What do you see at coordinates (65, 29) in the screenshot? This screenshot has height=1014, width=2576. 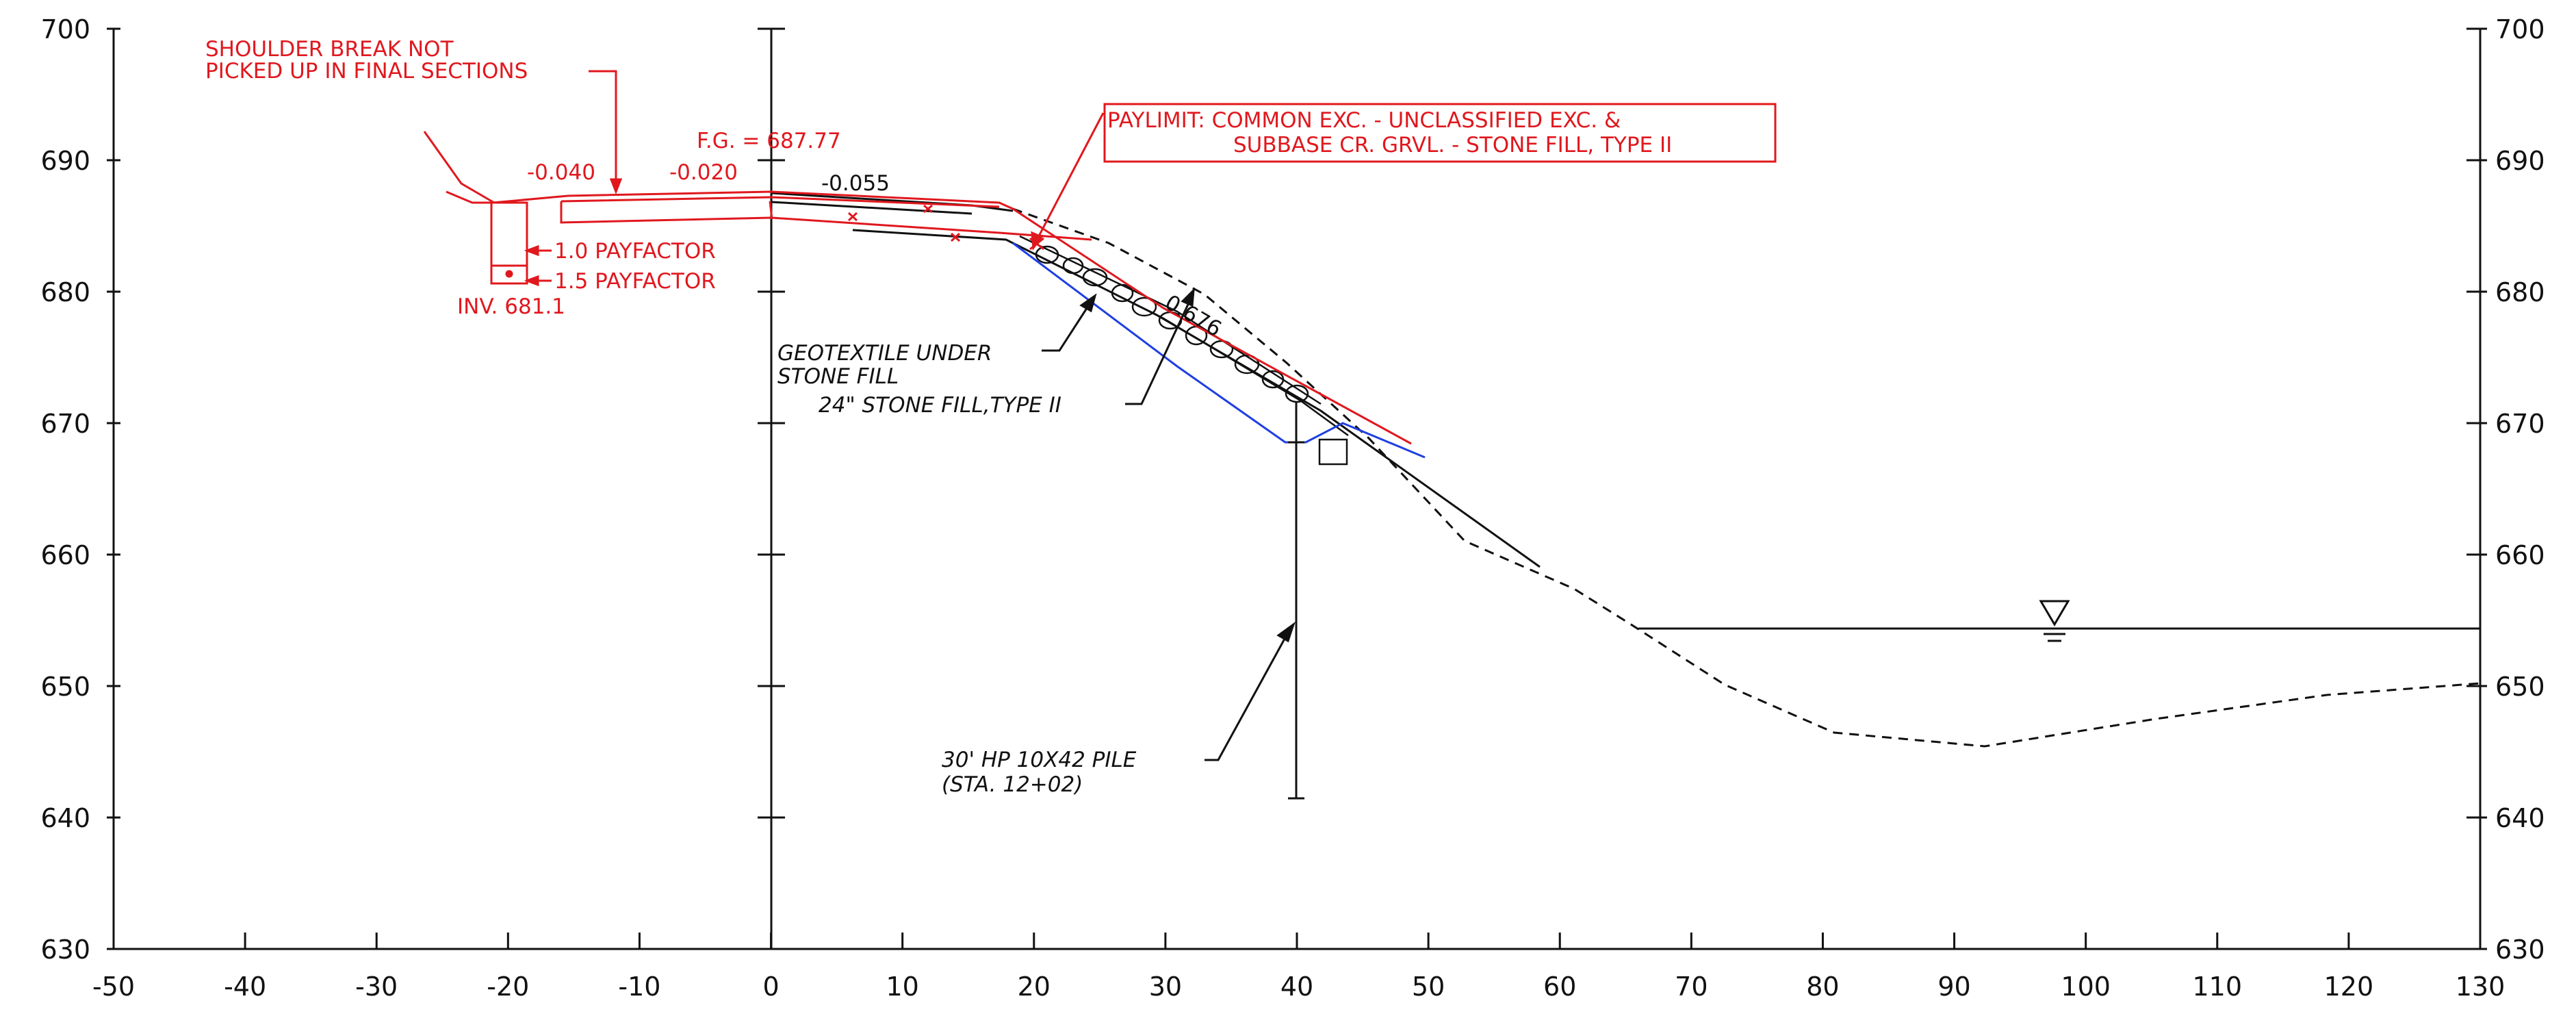 I see `y-tick-label-left: 700` at bounding box center [65, 29].